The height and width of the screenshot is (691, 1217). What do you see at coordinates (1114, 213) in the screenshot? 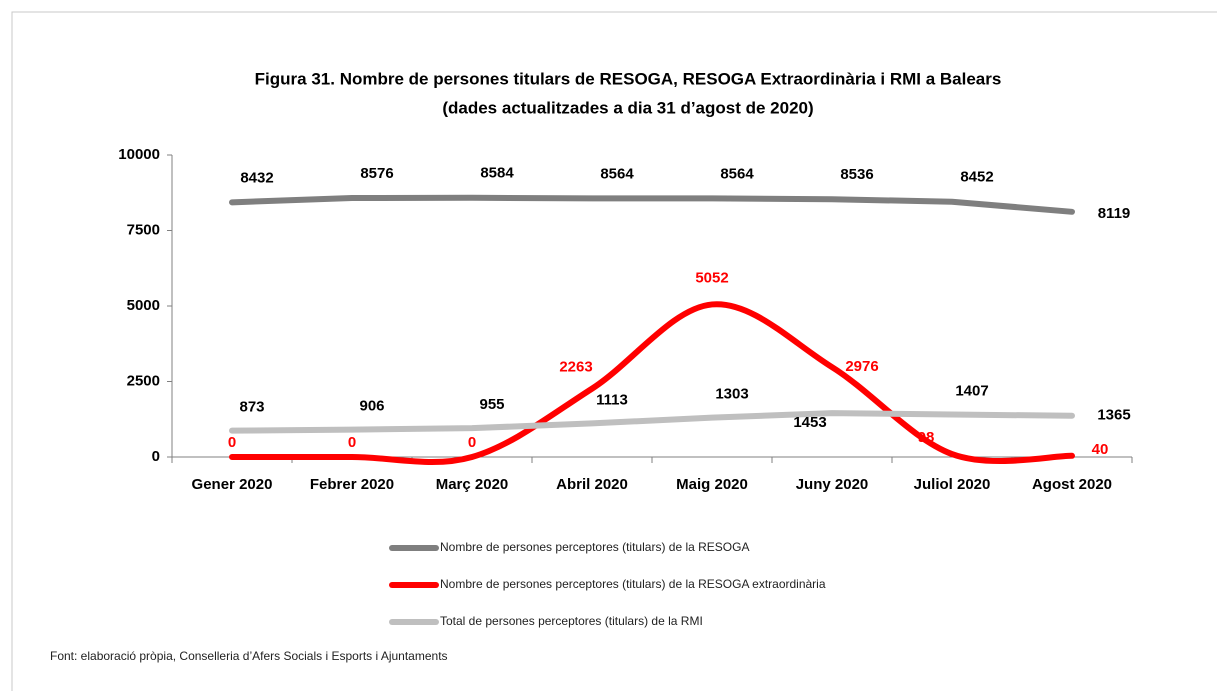
I see `data-label: 8119` at bounding box center [1114, 213].